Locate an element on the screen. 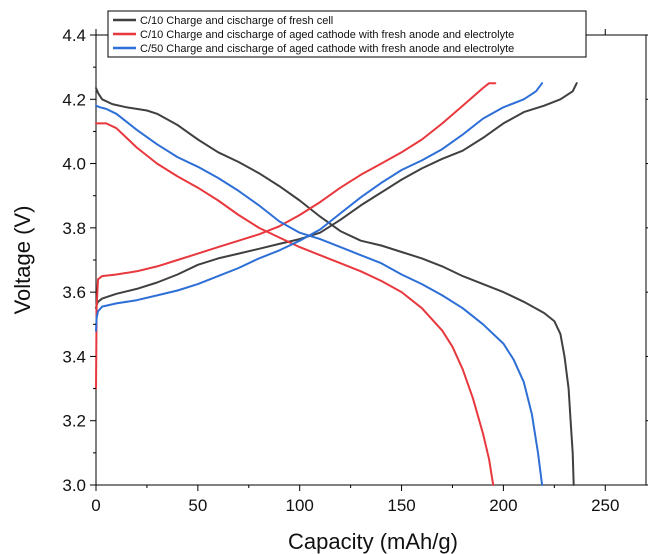  x-tick-label: 0 is located at coordinates (95, 505).